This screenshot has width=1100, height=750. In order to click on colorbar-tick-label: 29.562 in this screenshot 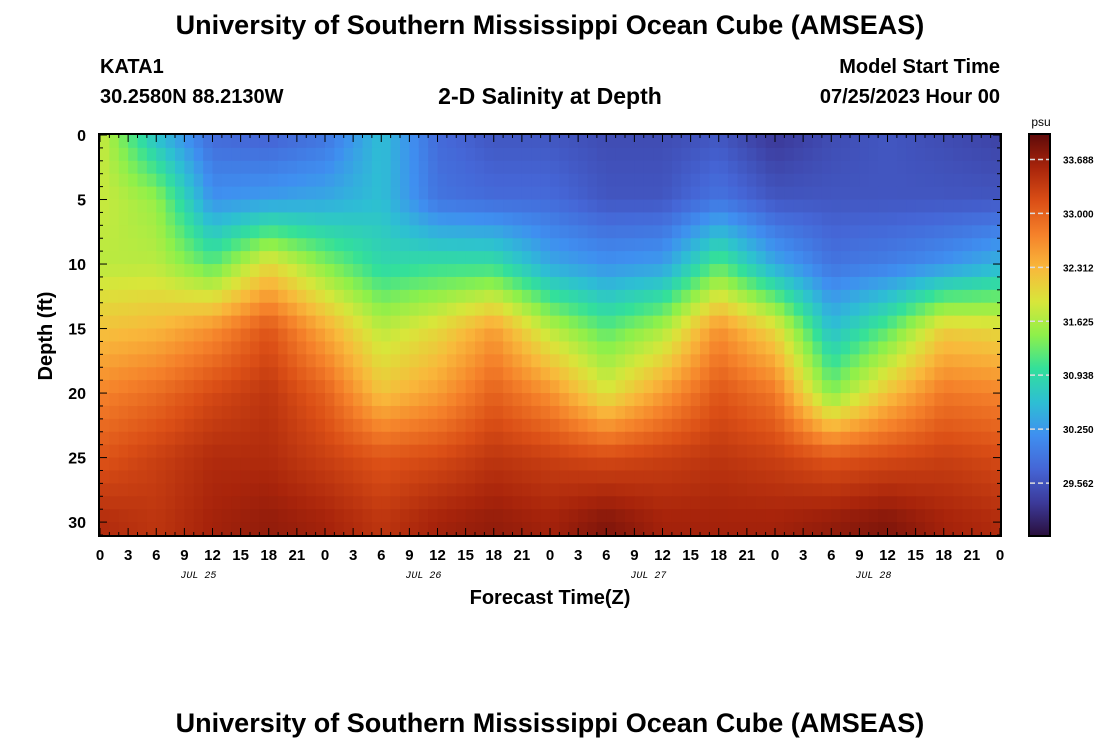, I will do `click(1078, 484)`.